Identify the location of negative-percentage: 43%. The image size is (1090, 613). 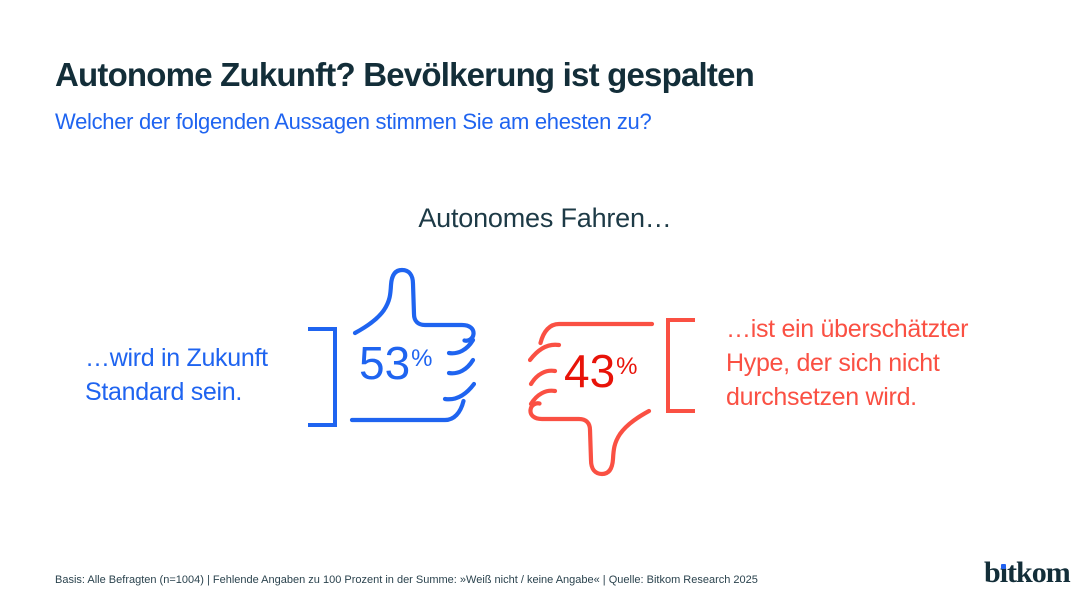
(601, 371).